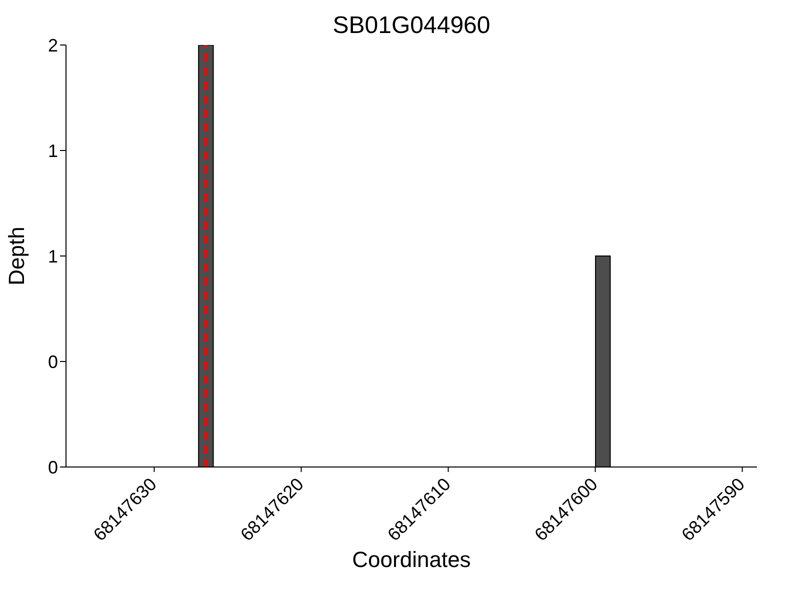  What do you see at coordinates (16, 256) in the screenshot?
I see `y-axis-title: Depth` at bounding box center [16, 256].